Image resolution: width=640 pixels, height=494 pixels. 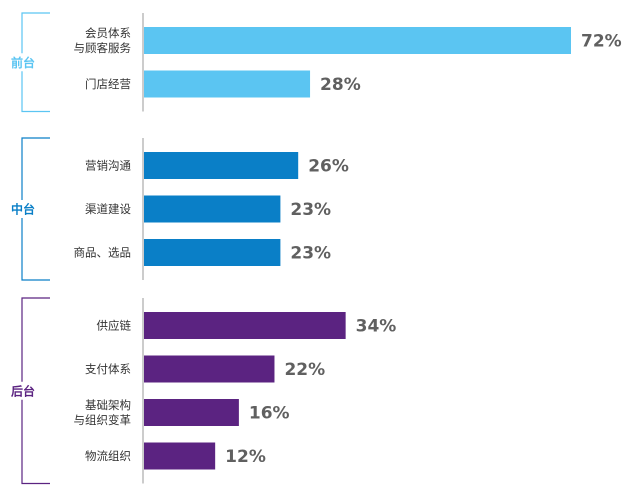 What do you see at coordinates (328, 167) in the screenshot?
I see `data-label: 26%` at bounding box center [328, 167].